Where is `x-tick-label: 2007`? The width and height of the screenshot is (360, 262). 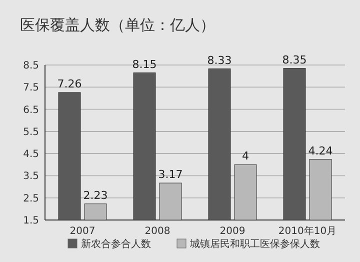
x-tick-label: 2007 is located at coordinates (83, 231).